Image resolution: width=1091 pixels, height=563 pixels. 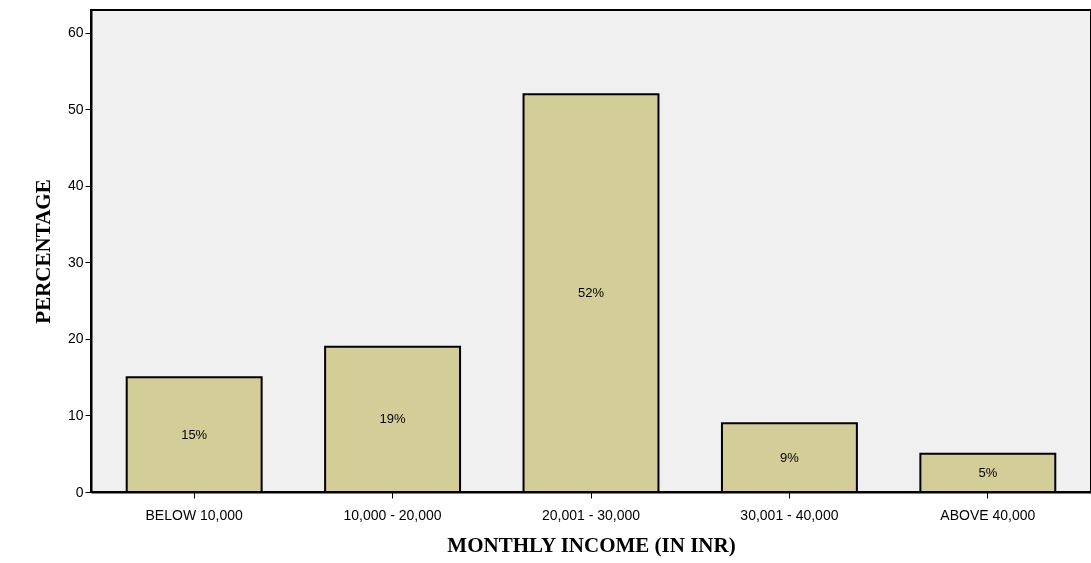 What do you see at coordinates (75, 108) in the screenshot?
I see `y-tick-label: 50` at bounding box center [75, 108].